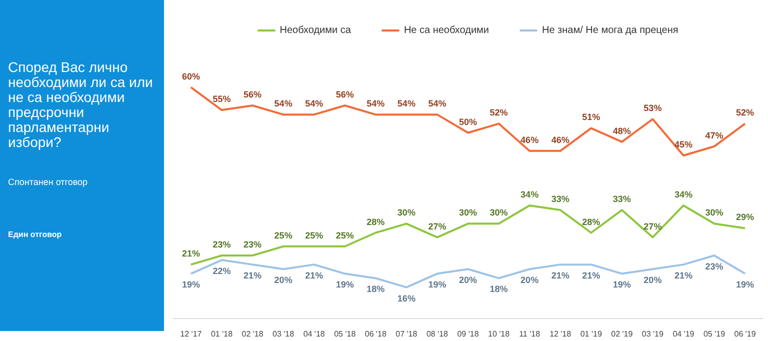  I want to click on data-label: 47%, so click(714, 135).